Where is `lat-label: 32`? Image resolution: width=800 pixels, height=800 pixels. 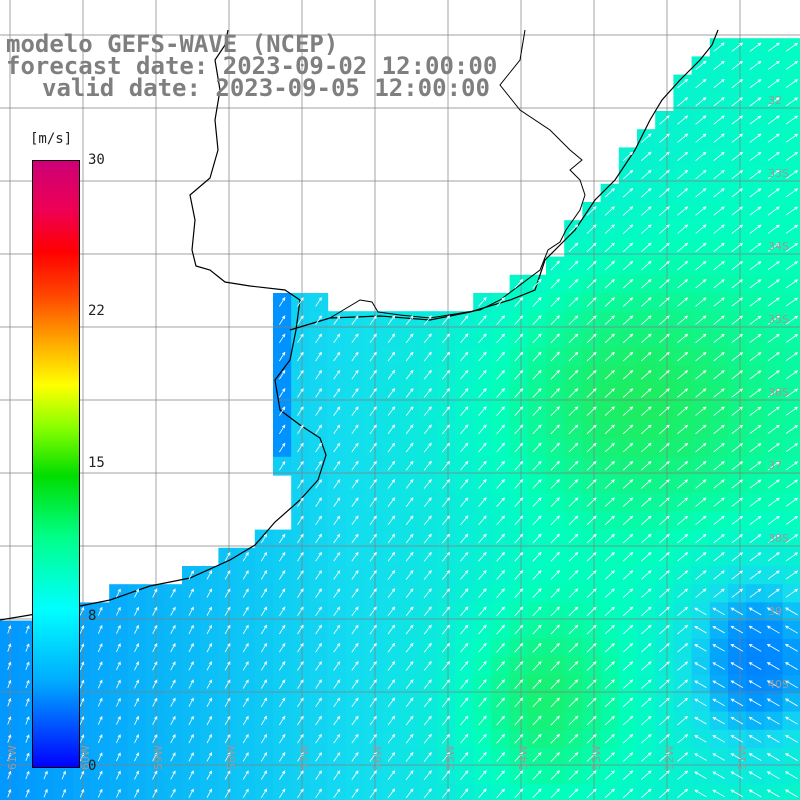
lat-label: 32 is located at coordinates (775, 100).